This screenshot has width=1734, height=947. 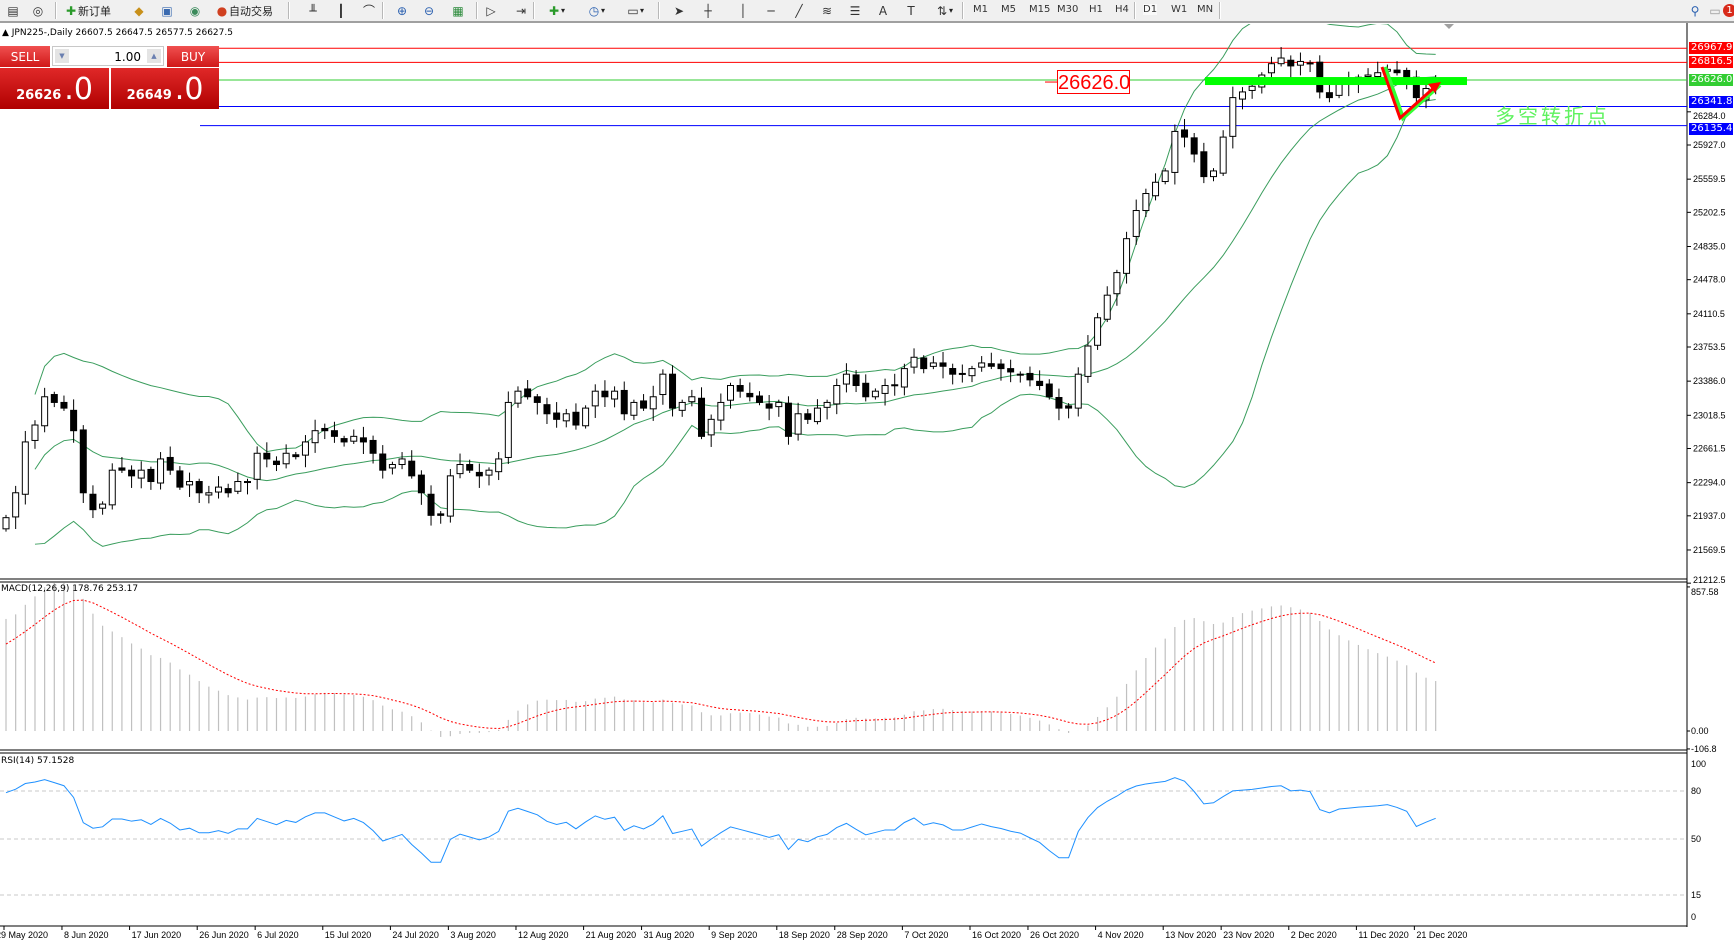 I want to click on text-label-icon: T, so click(x=911, y=10).